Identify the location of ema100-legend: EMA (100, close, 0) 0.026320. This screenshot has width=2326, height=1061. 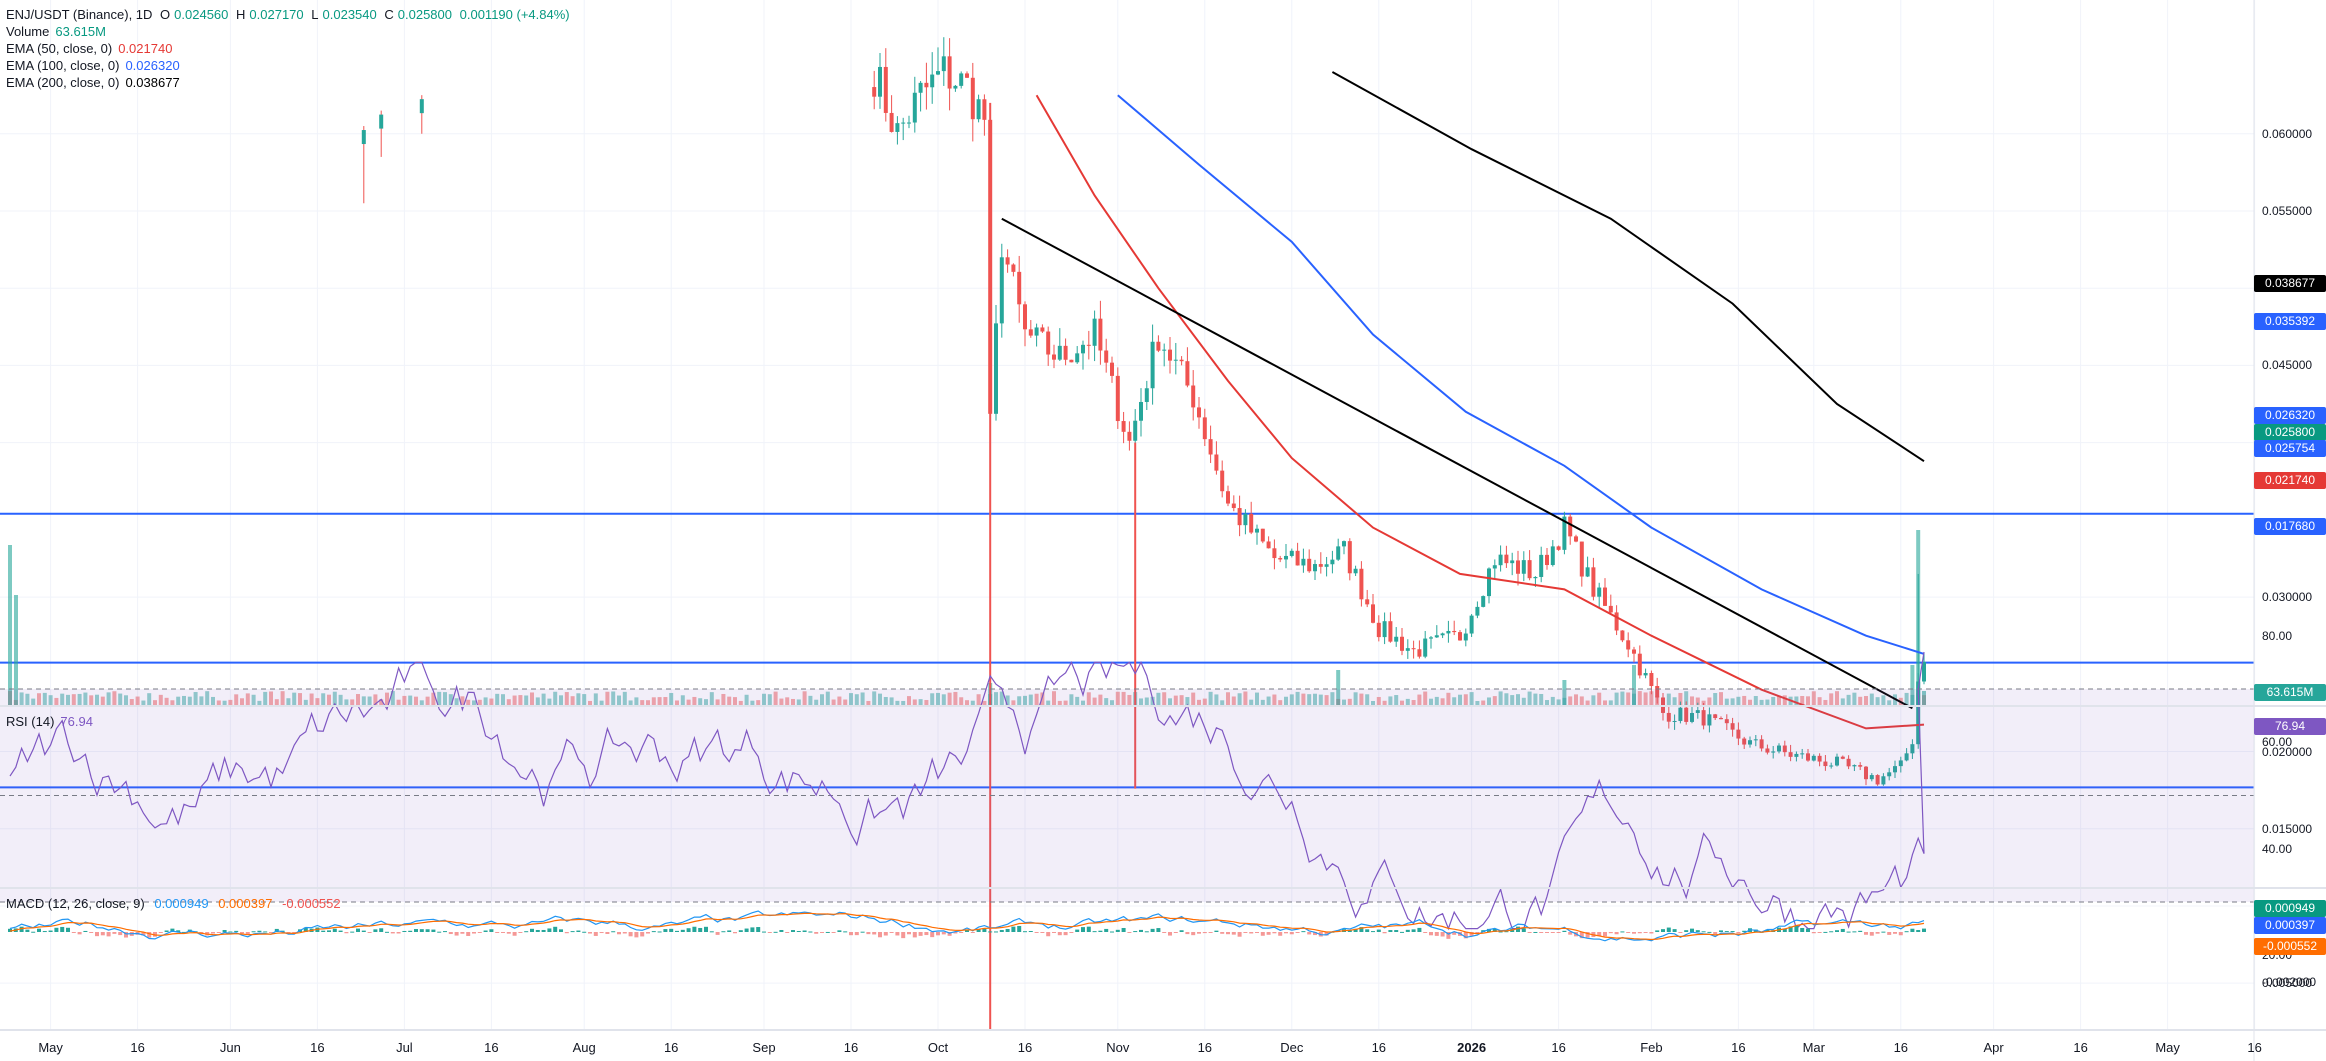
(290, 65).